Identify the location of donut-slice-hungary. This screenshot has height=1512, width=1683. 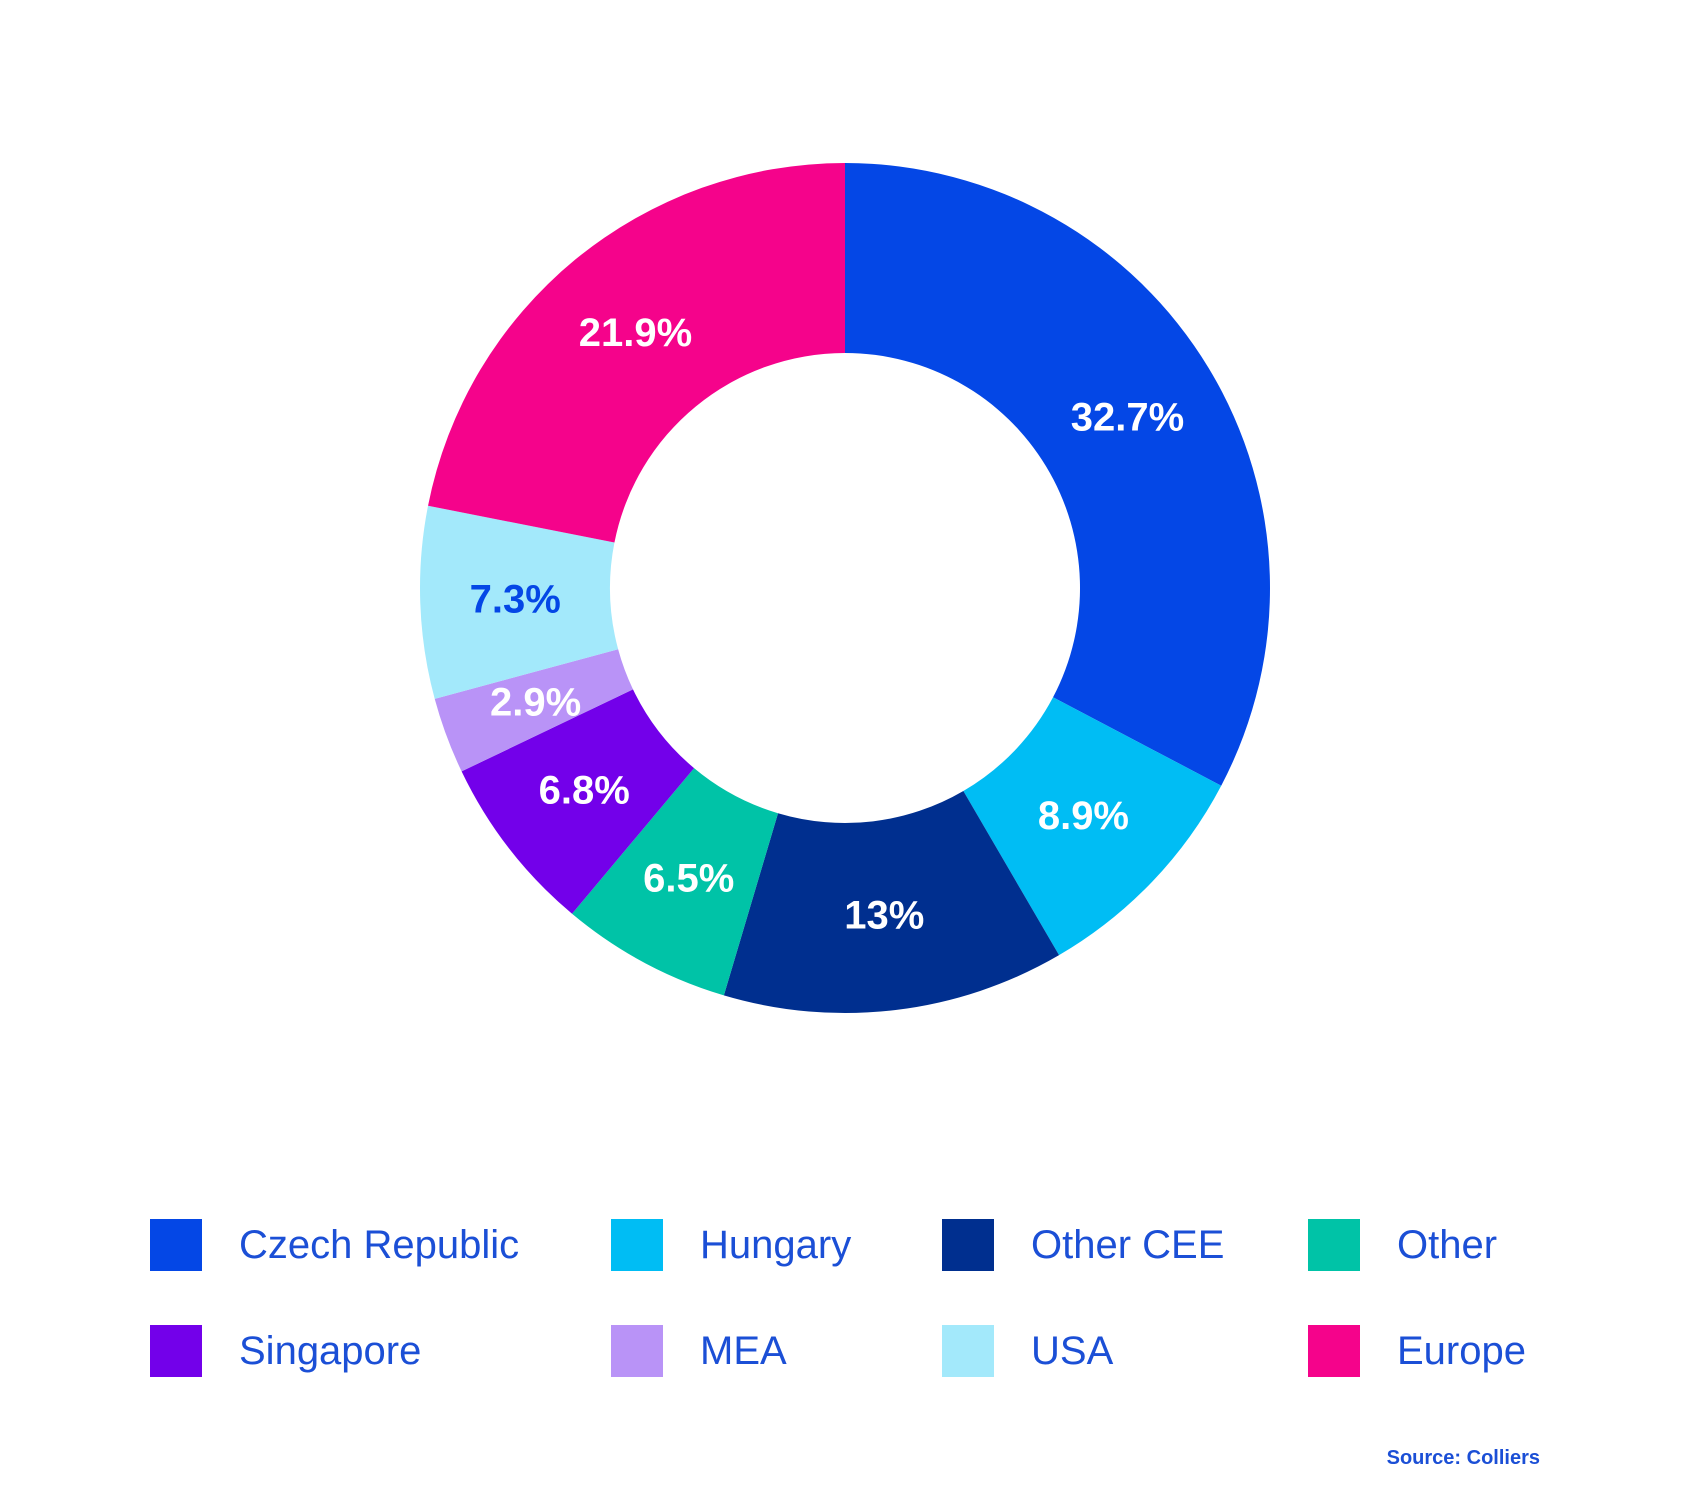
(1092, 826).